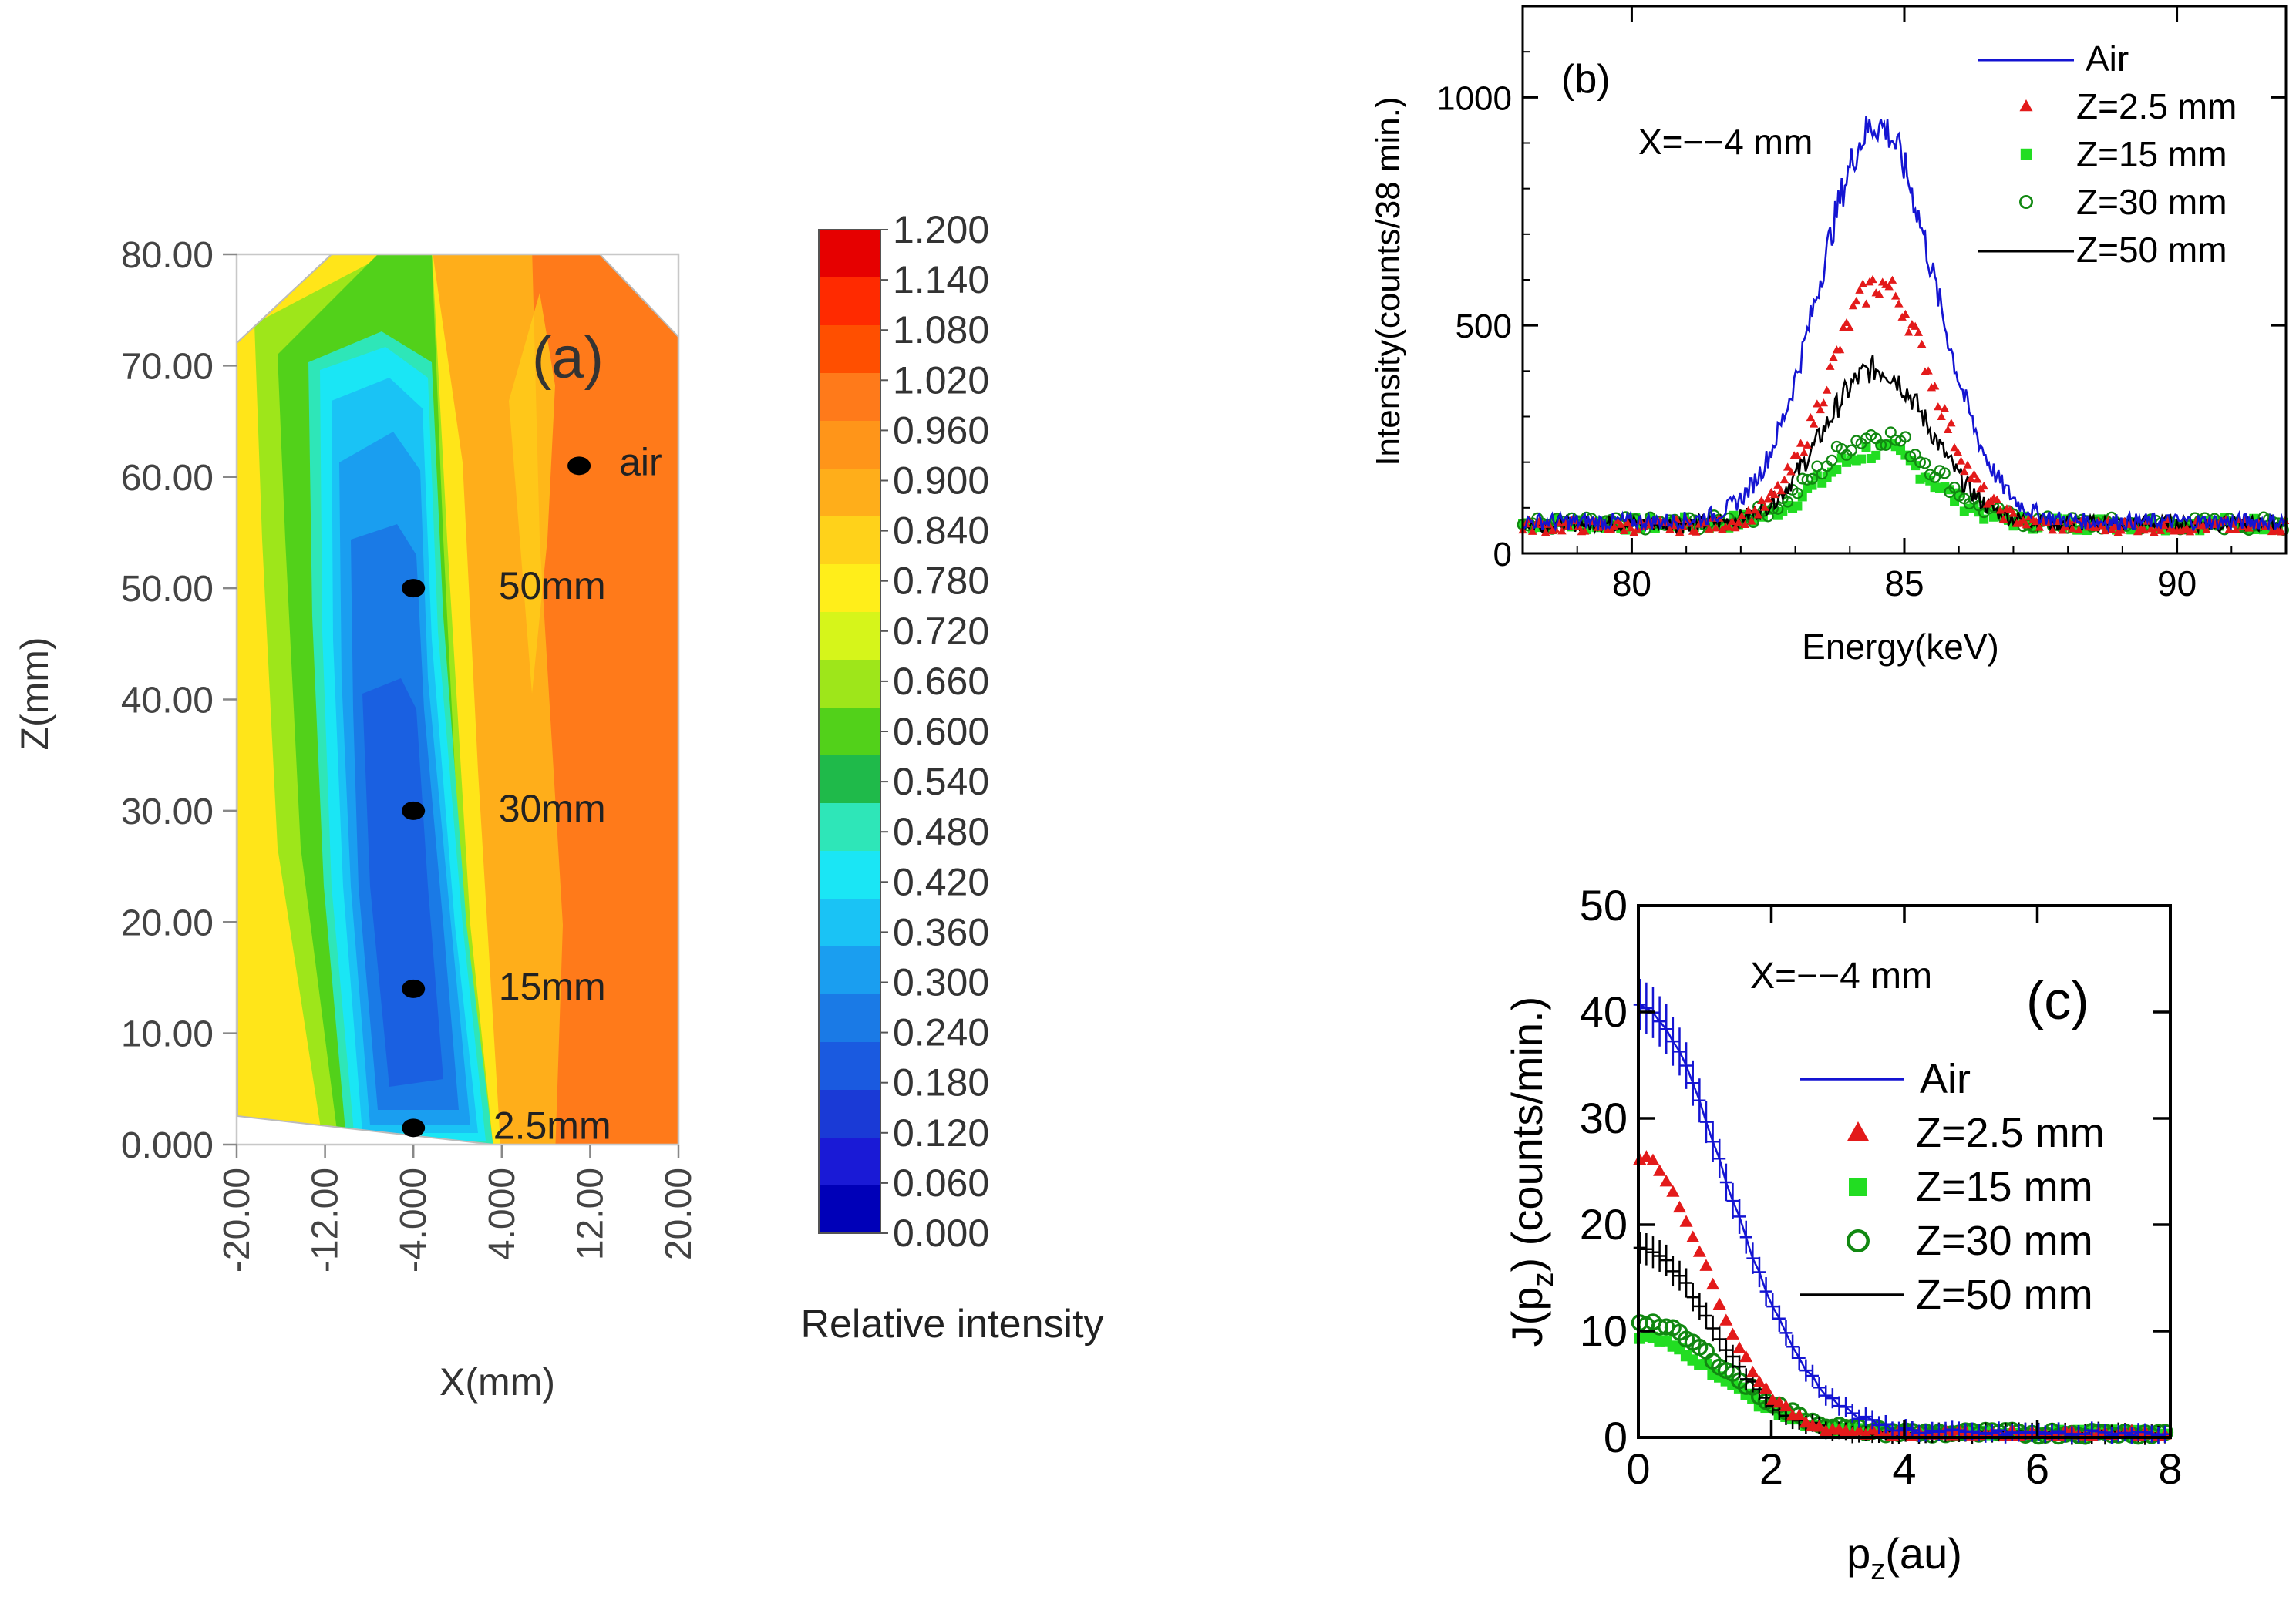 This screenshot has height=1597, width=2296. What do you see at coordinates (1726, 142) in the screenshot?
I see `b-annotation: X=−−4 mm` at bounding box center [1726, 142].